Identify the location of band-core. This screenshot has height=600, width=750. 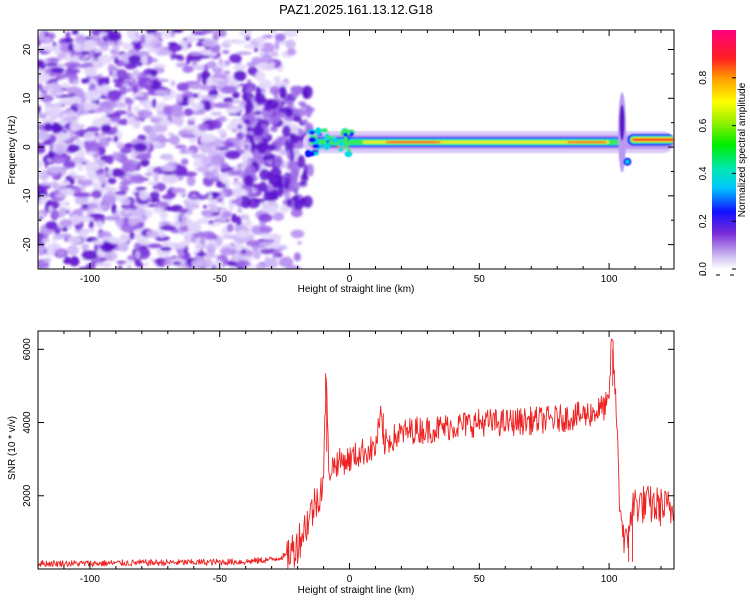
(587, 142).